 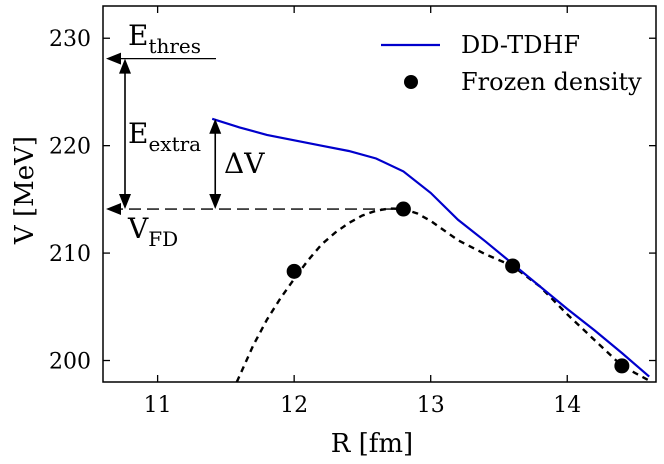 What do you see at coordinates (511, 63) in the screenshot?
I see `legend: DD-TDHF Frozen density` at bounding box center [511, 63].